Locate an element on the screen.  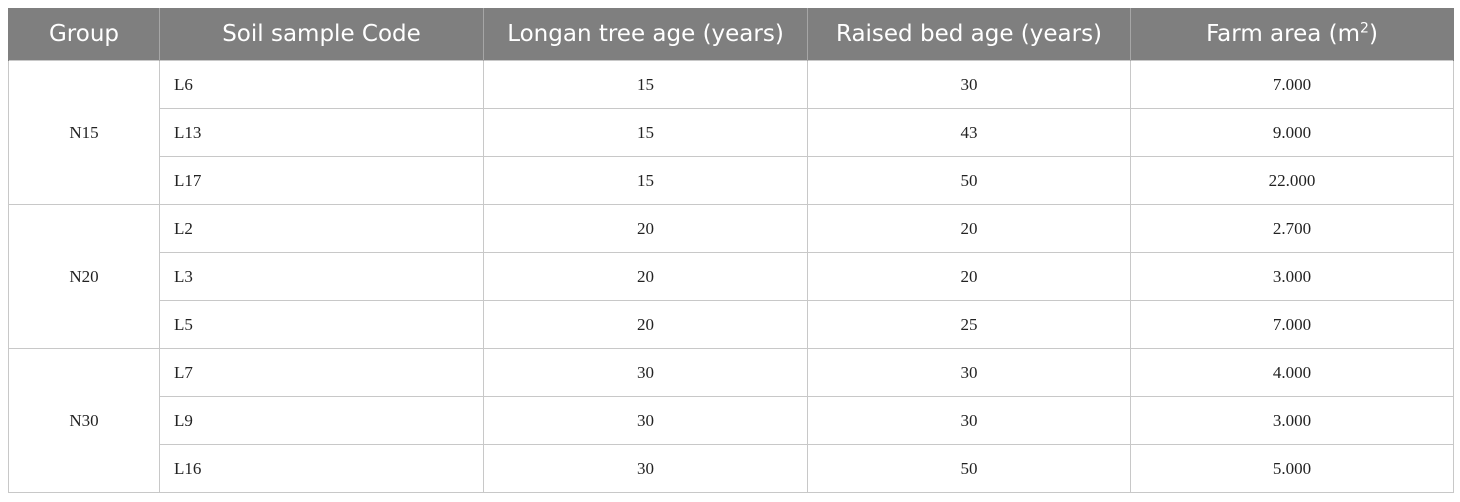
header-group: Group is located at coordinates (84, 34).